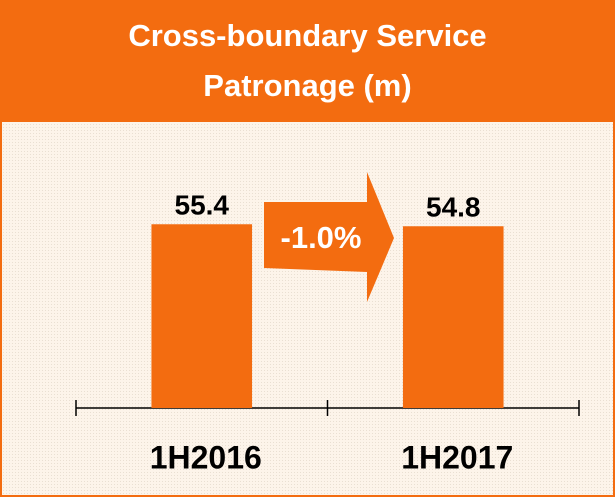 Image resolution: width=615 pixels, height=497 pixels. What do you see at coordinates (202, 205) in the screenshot?
I see `value-label: 55.4` at bounding box center [202, 205].